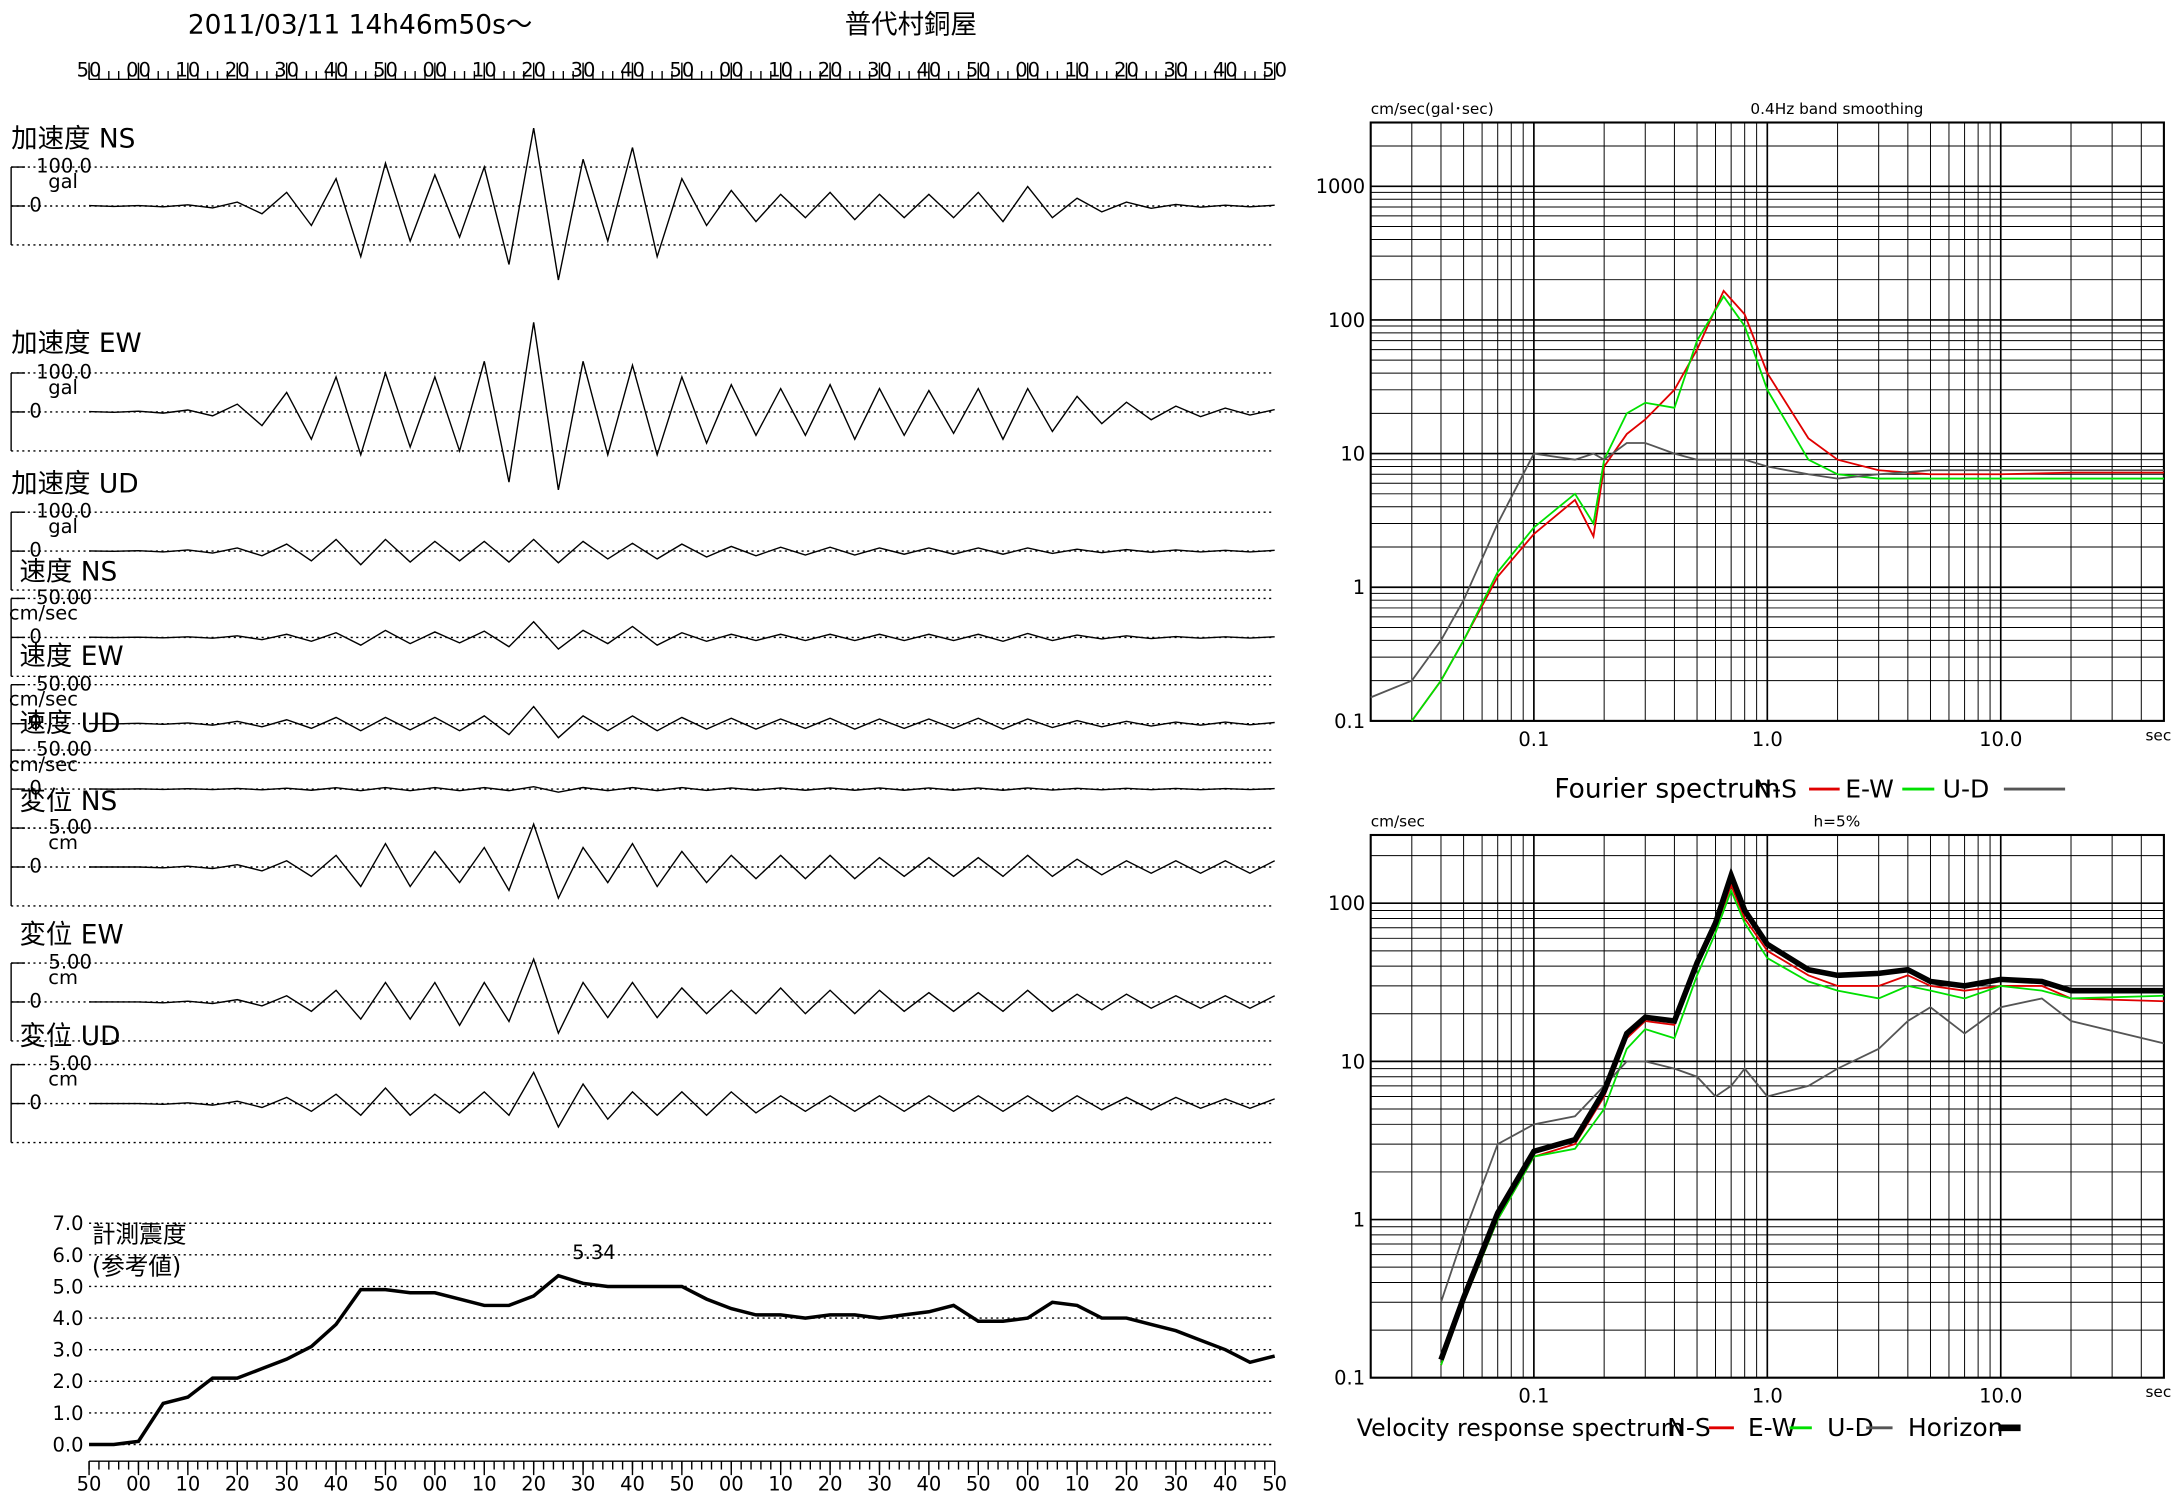 The image size is (2182, 1503). I want to click on y-axis-label: cm/sec(gal･sec), so click(1432, 109).